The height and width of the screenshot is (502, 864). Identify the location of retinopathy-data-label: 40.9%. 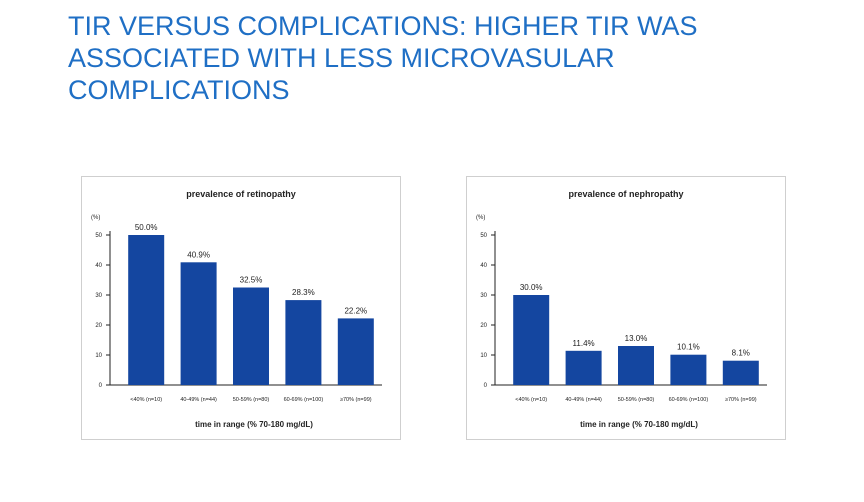
(198, 254).